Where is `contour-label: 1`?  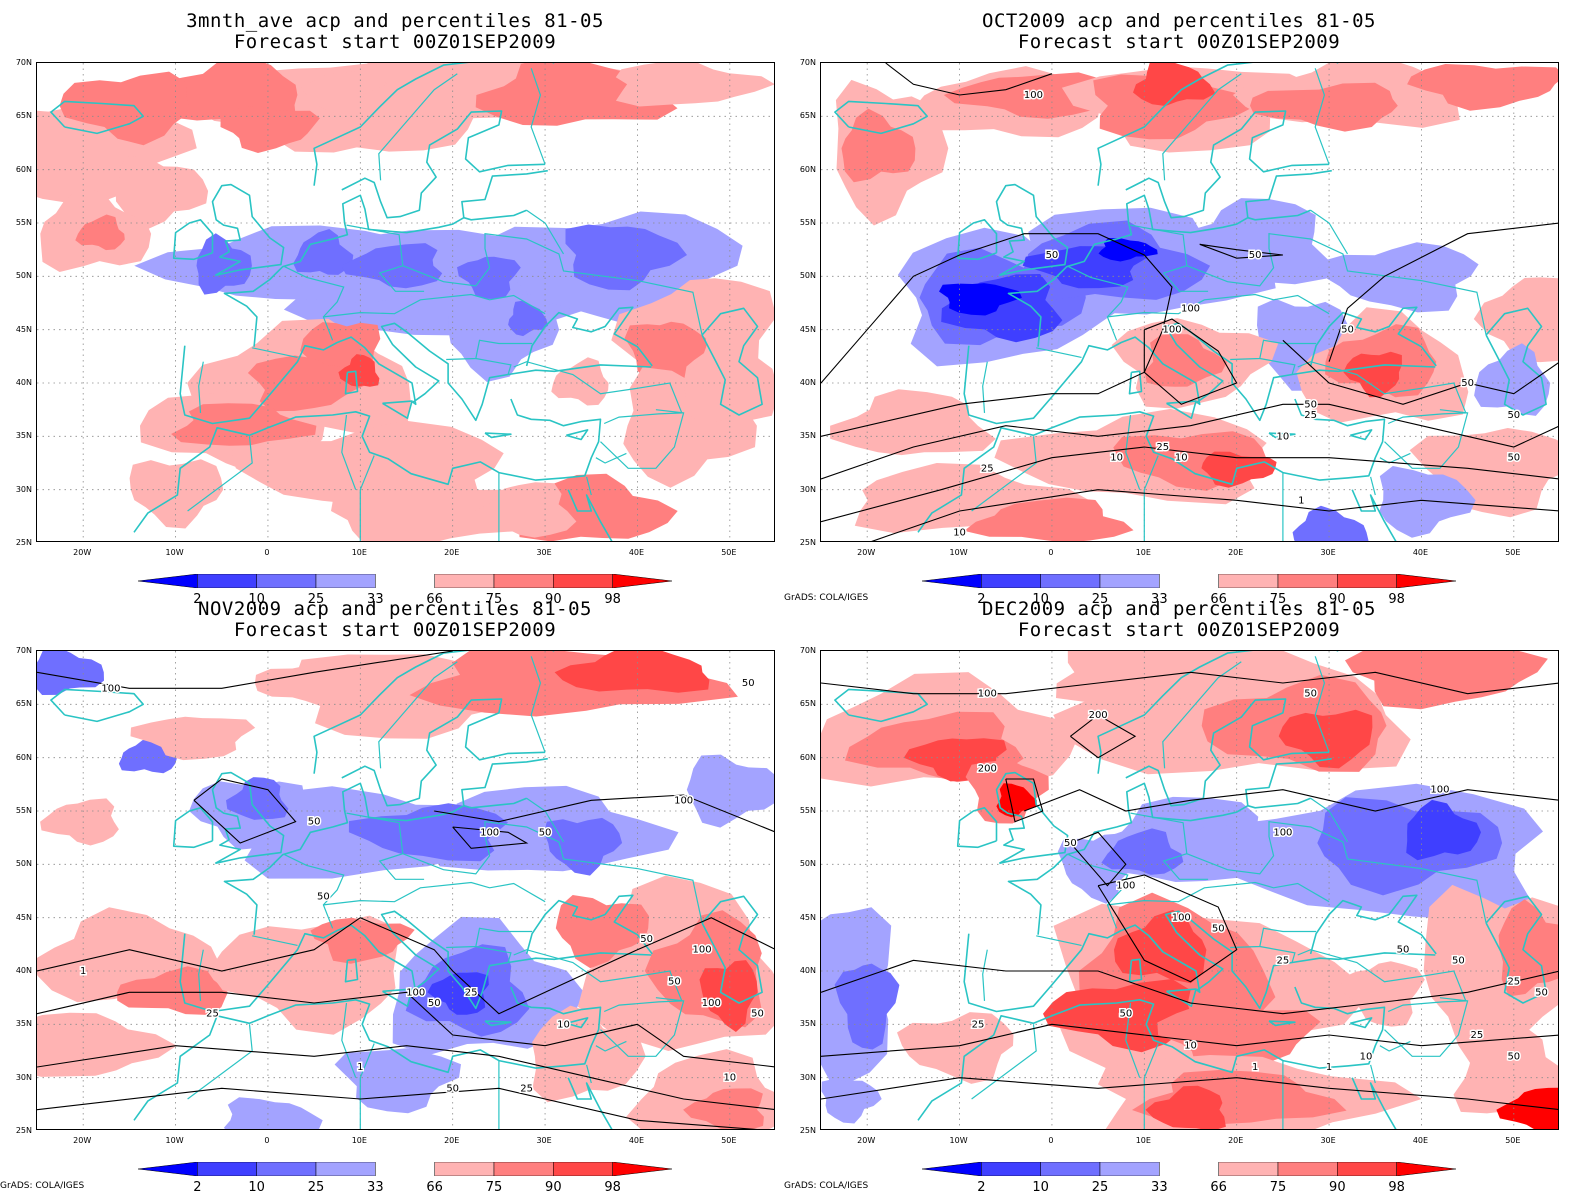
contour-label: 1 is located at coordinates (83, 971).